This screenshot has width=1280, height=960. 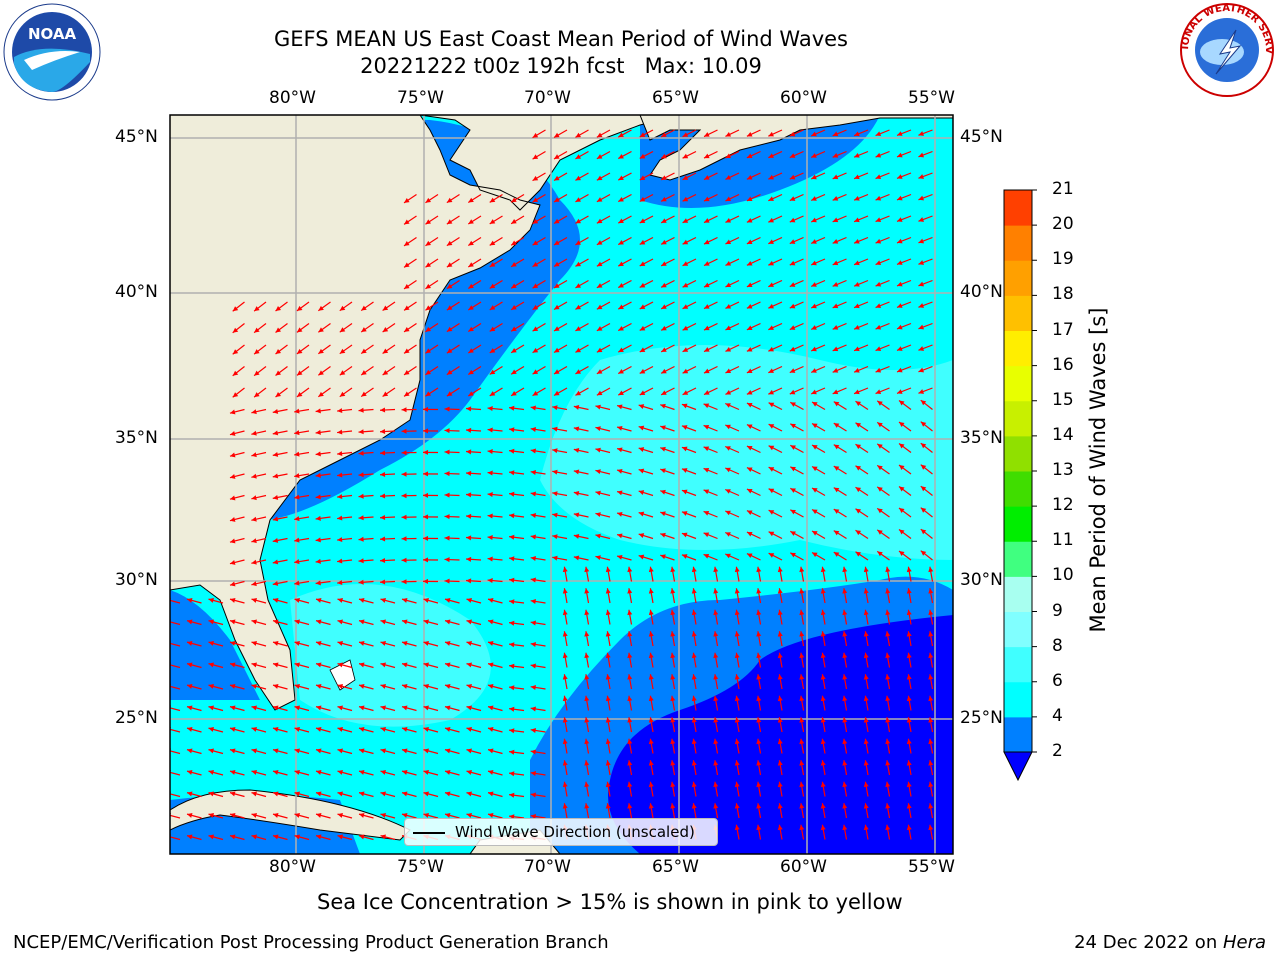 What do you see at coordinates (1063, 364) in the screenshot?
I see `colorbar-tick-label: 16` at bounding box center [1063, 364].